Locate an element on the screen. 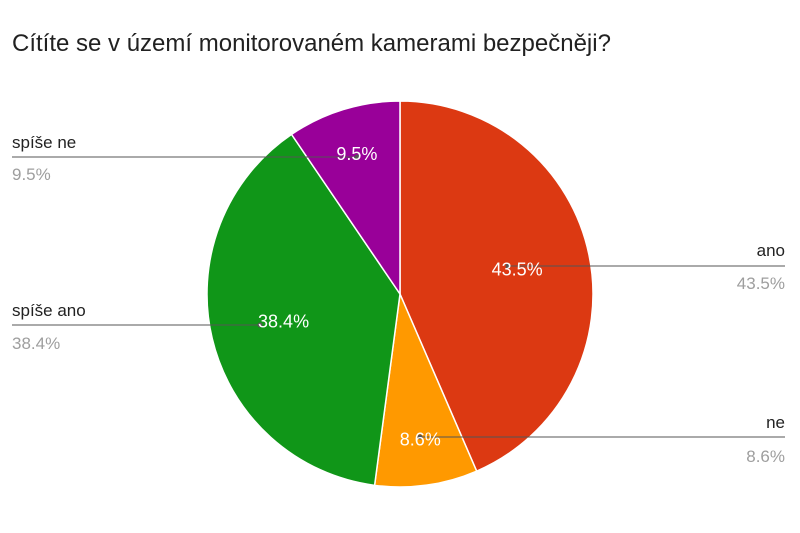 The height and width of the screenshot is (533, 800). category-percent-spise-ano: 38.4% is located at coordinates (36, 343).